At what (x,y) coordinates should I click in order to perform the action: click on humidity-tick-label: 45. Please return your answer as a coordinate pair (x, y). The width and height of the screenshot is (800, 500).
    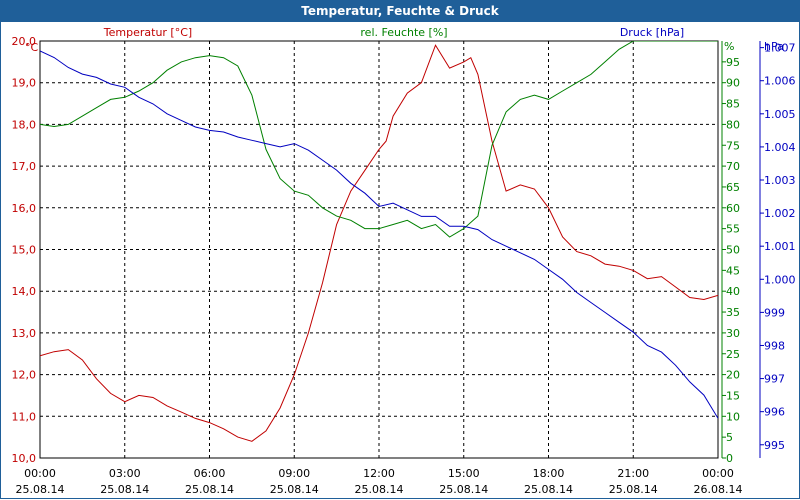
    Looking at the image, I should click on (733, 270).